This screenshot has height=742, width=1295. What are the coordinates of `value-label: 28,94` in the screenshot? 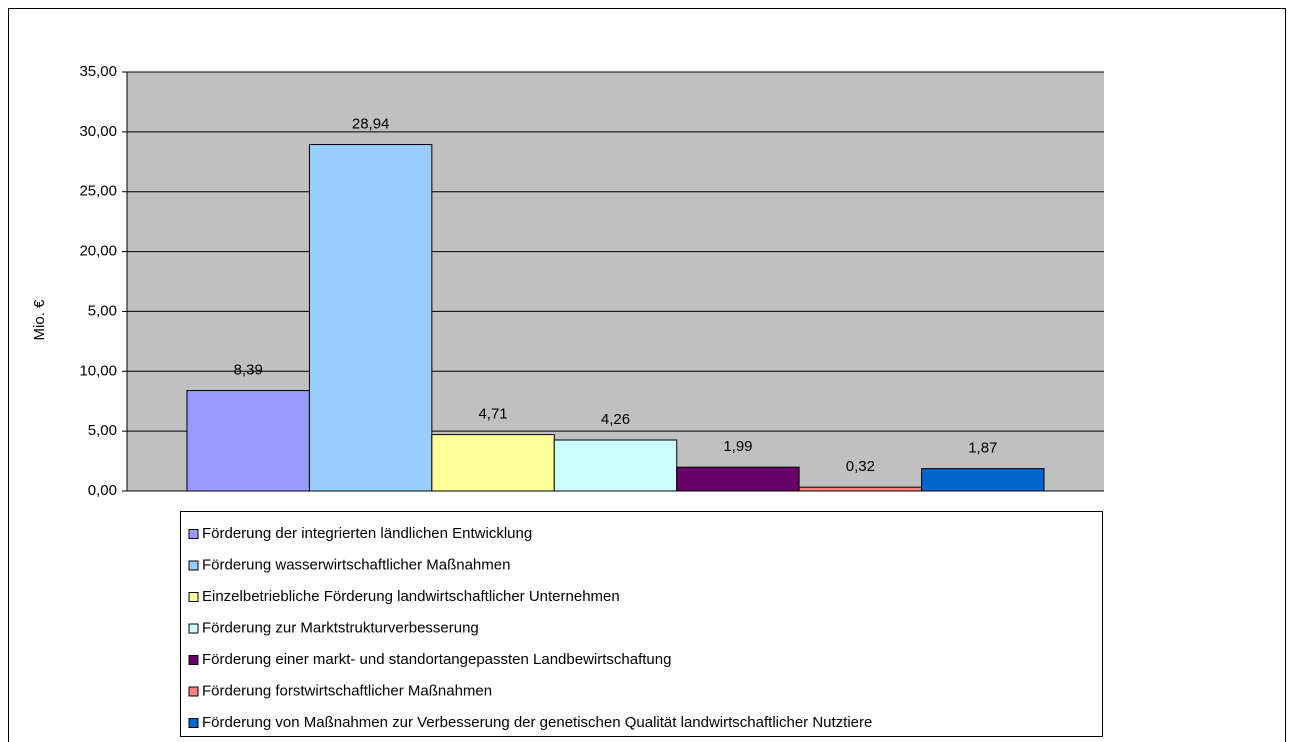 It's located at (371, 124).